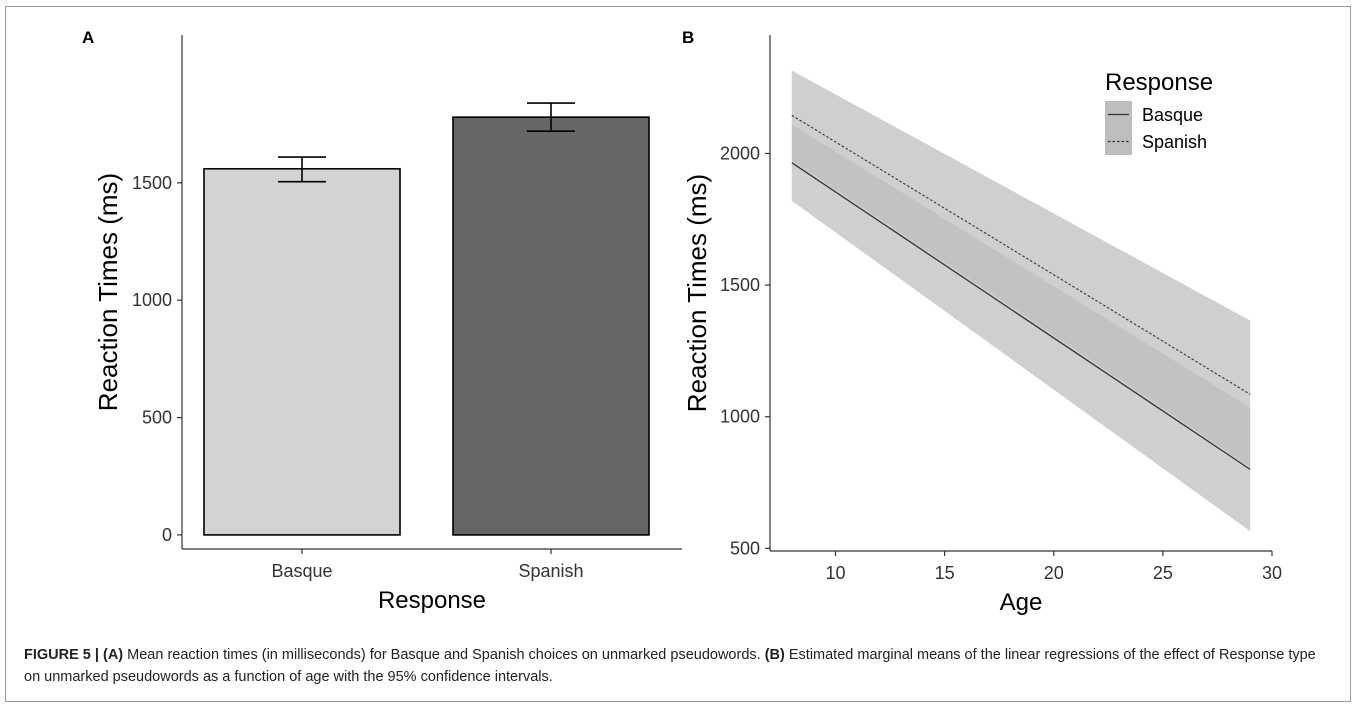  I want to click on x-tick-label: 10, so click(835, 573).